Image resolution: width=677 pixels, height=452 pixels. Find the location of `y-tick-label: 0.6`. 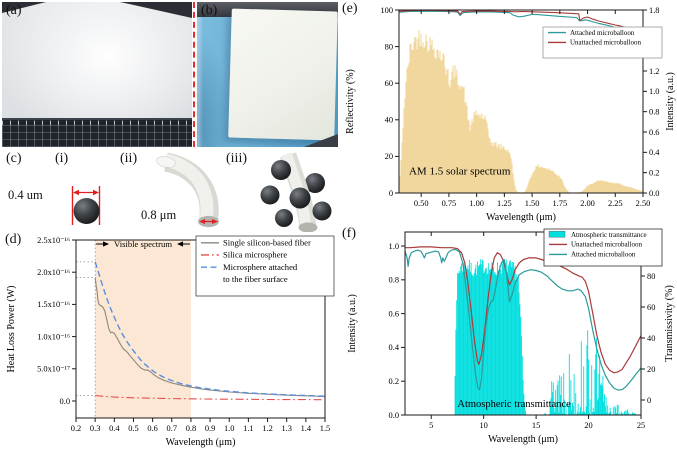

y-tick-label: 0.6 is located at coordinates (394, 313).